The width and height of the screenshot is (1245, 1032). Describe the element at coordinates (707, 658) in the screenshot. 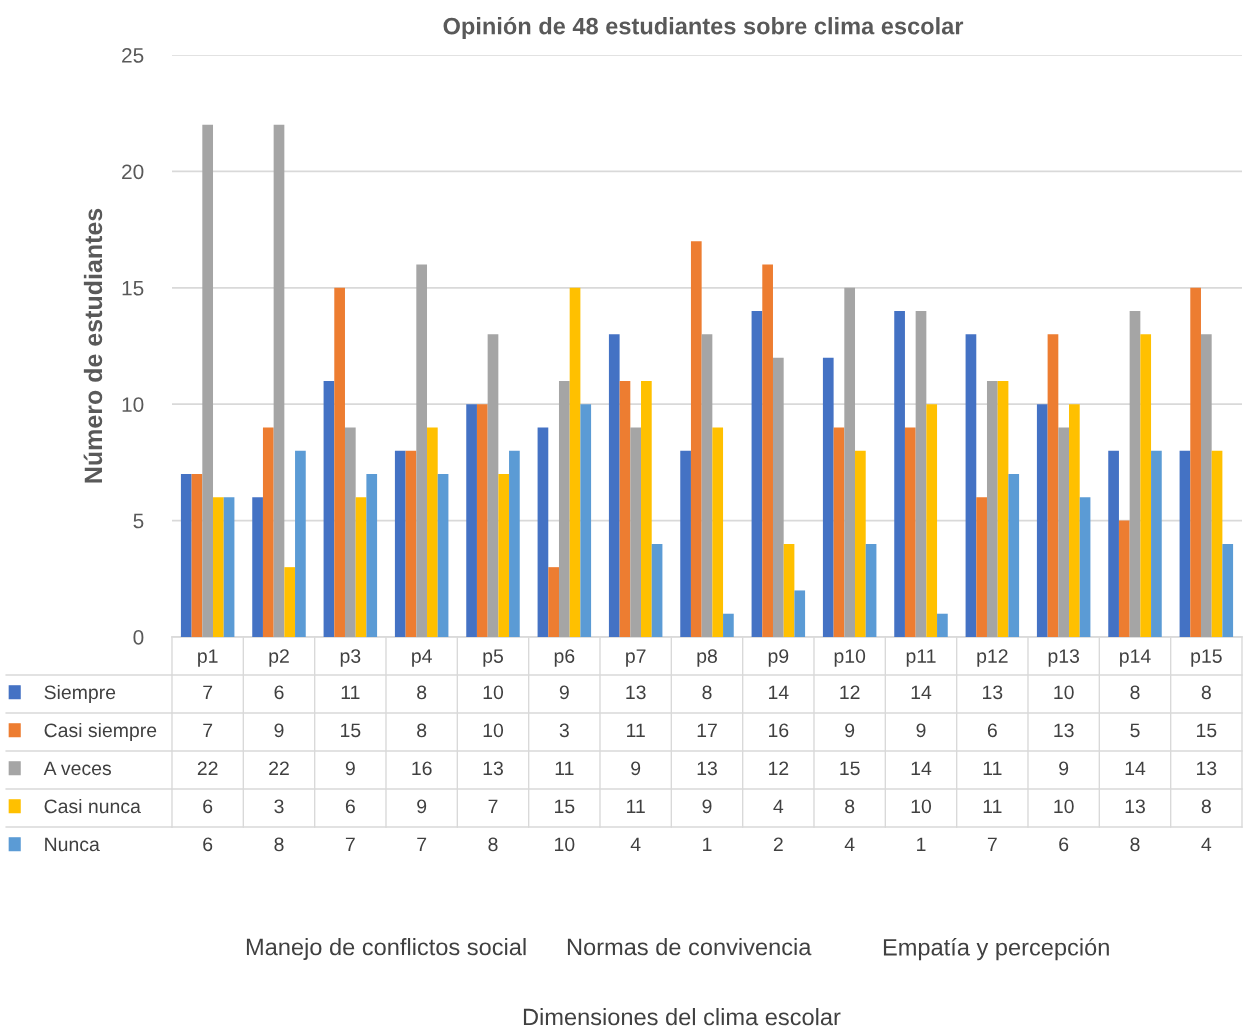

I see `x-tick-label: p8` at that location.